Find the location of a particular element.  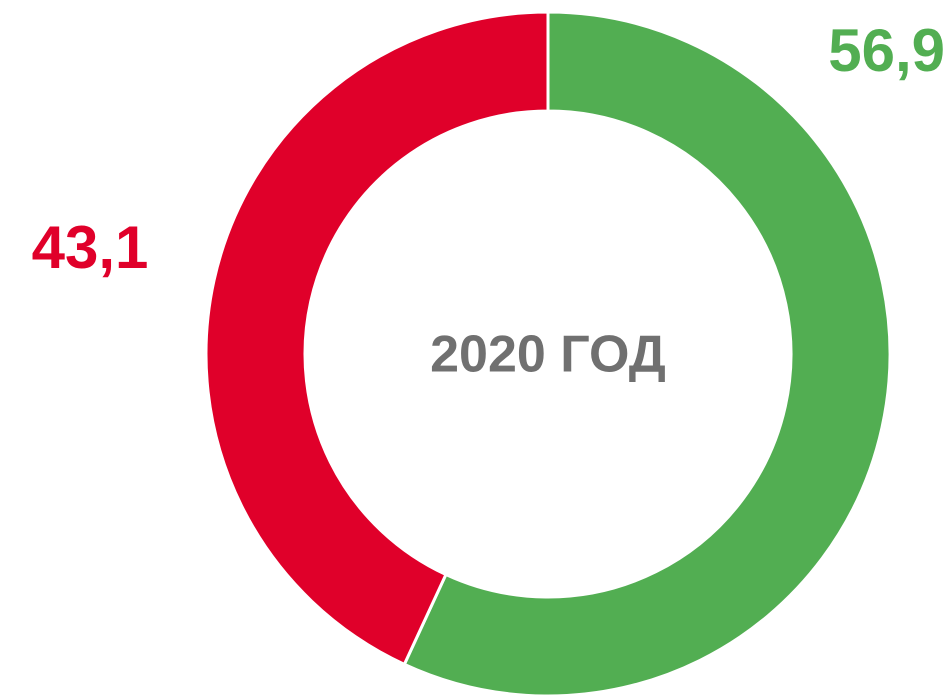

value-label: 43,1 is located at coordinates (90, 247).